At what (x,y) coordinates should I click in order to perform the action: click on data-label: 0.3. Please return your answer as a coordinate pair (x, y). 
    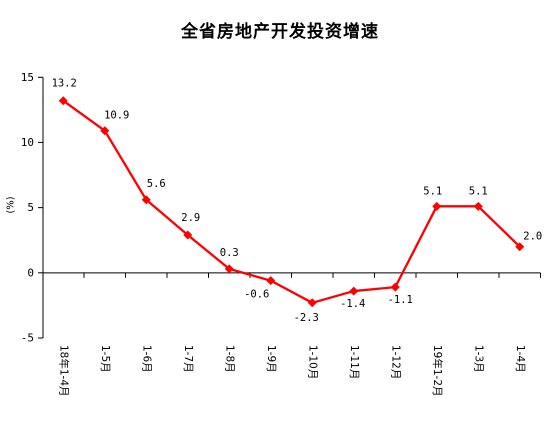
    Looking at the image, I should click on (229, 253).